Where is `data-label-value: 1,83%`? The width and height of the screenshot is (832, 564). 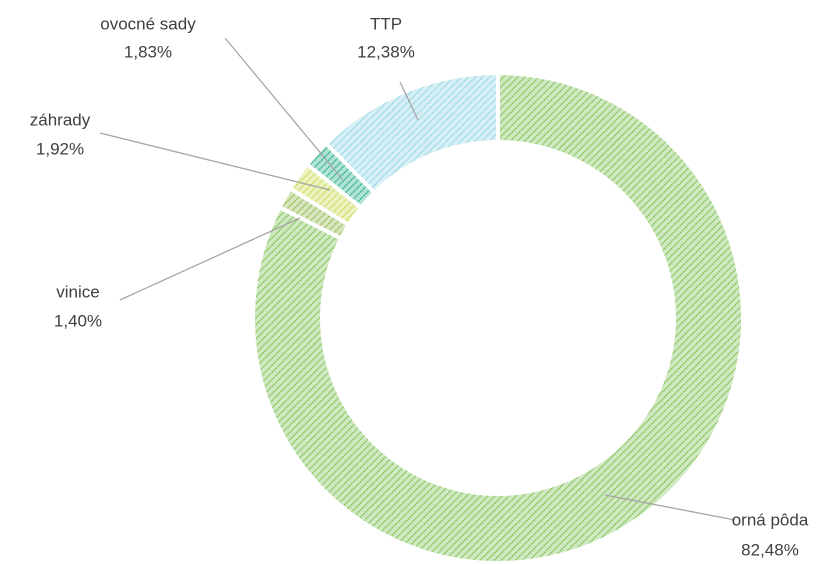
data-label-value: 1,83% is located at coordinates (148, 51).